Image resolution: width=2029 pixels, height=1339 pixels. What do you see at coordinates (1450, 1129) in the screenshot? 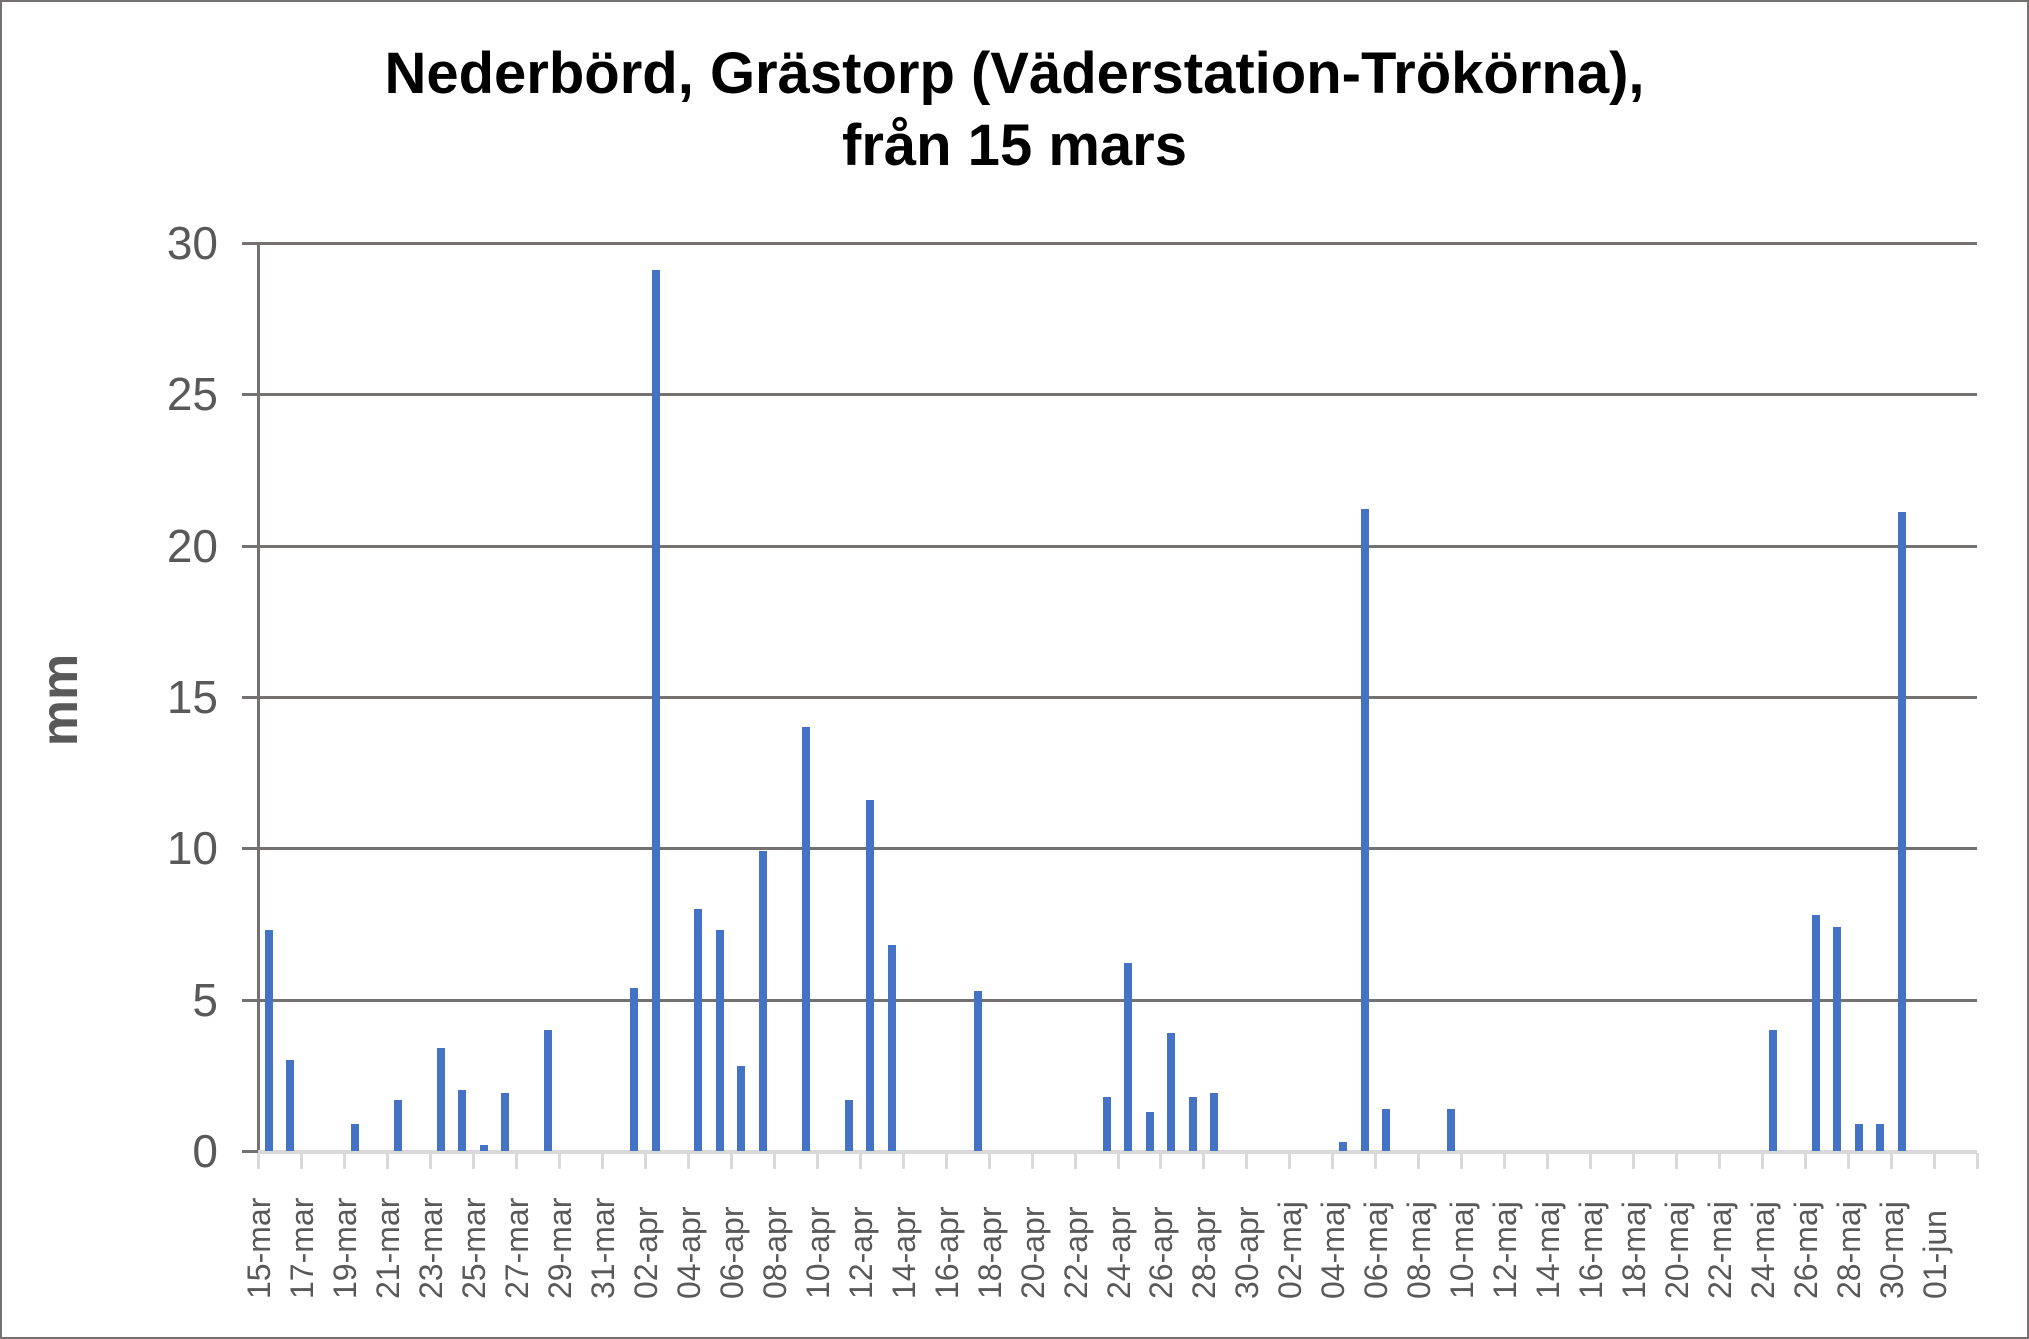
I see `bar-09-maj` at bounding box center [1450, 1129].